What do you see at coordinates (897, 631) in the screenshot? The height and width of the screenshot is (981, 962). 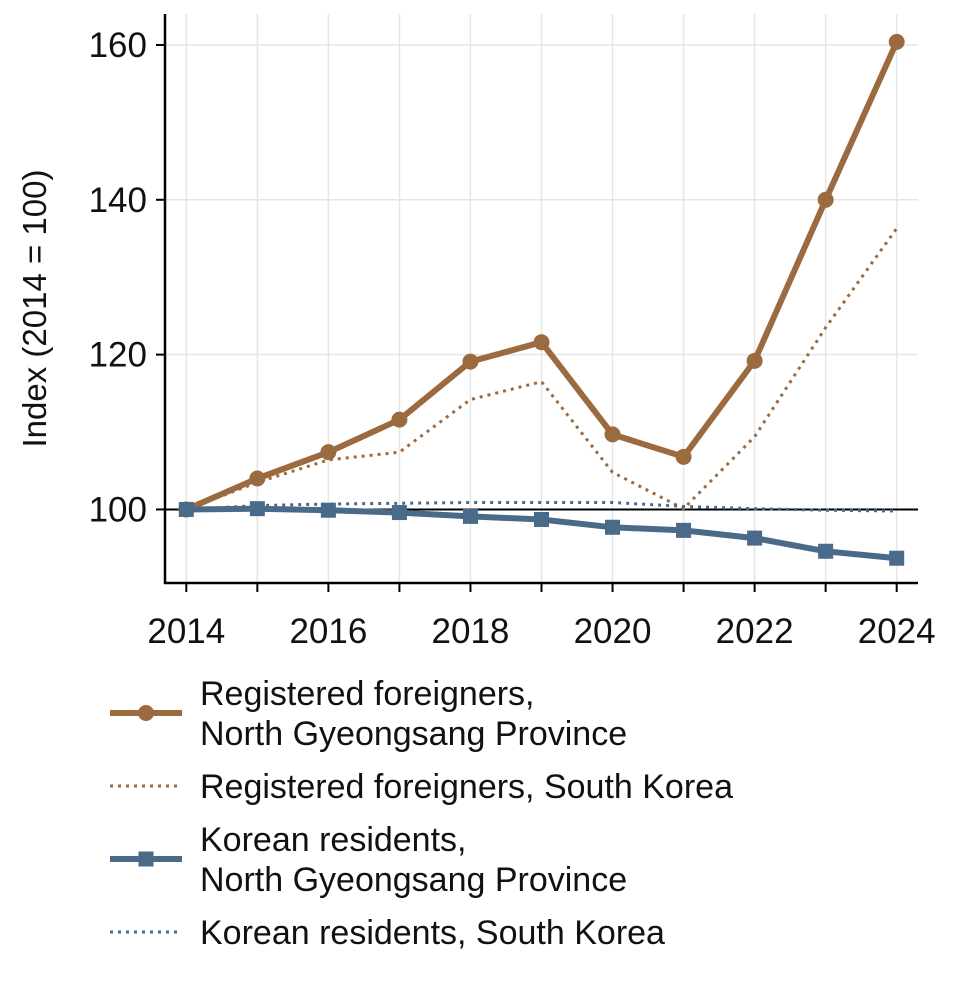 I see `x-tick-label: 2024` at bounding box center [897, 631].